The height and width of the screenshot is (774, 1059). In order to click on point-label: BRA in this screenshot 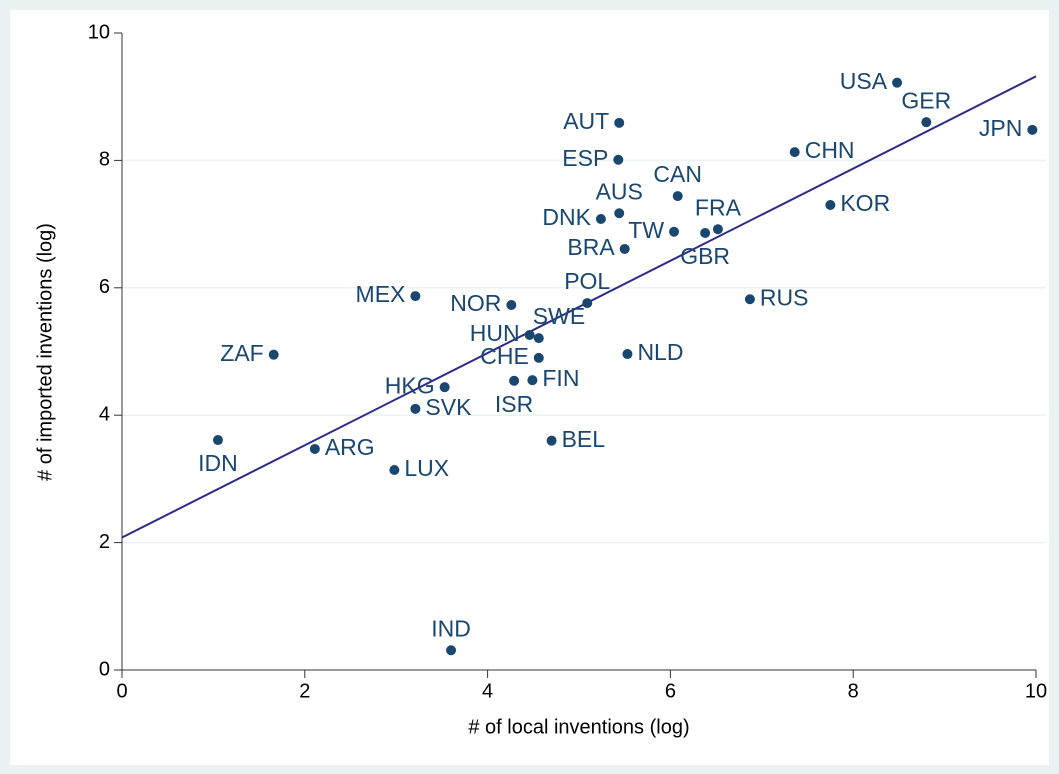, I will do `click(591, 247)`.